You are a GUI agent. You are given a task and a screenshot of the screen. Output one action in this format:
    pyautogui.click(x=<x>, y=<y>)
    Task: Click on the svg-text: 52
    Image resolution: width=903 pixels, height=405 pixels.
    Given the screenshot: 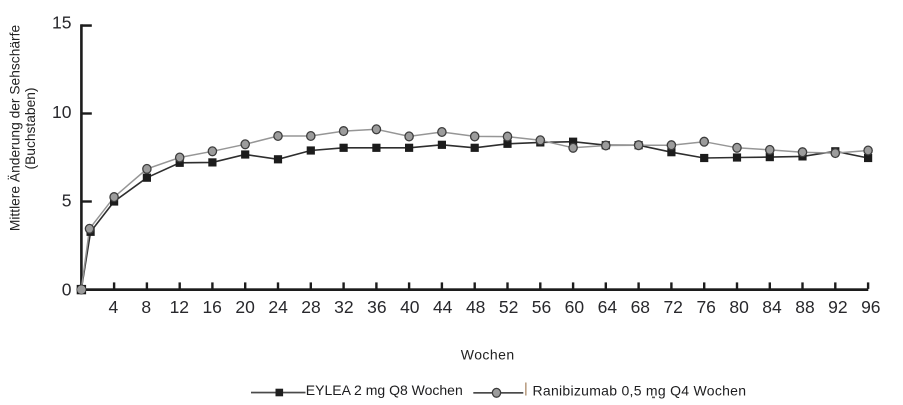 What is the action you would take?
    pyautogui.click(x=508, y=307)
    